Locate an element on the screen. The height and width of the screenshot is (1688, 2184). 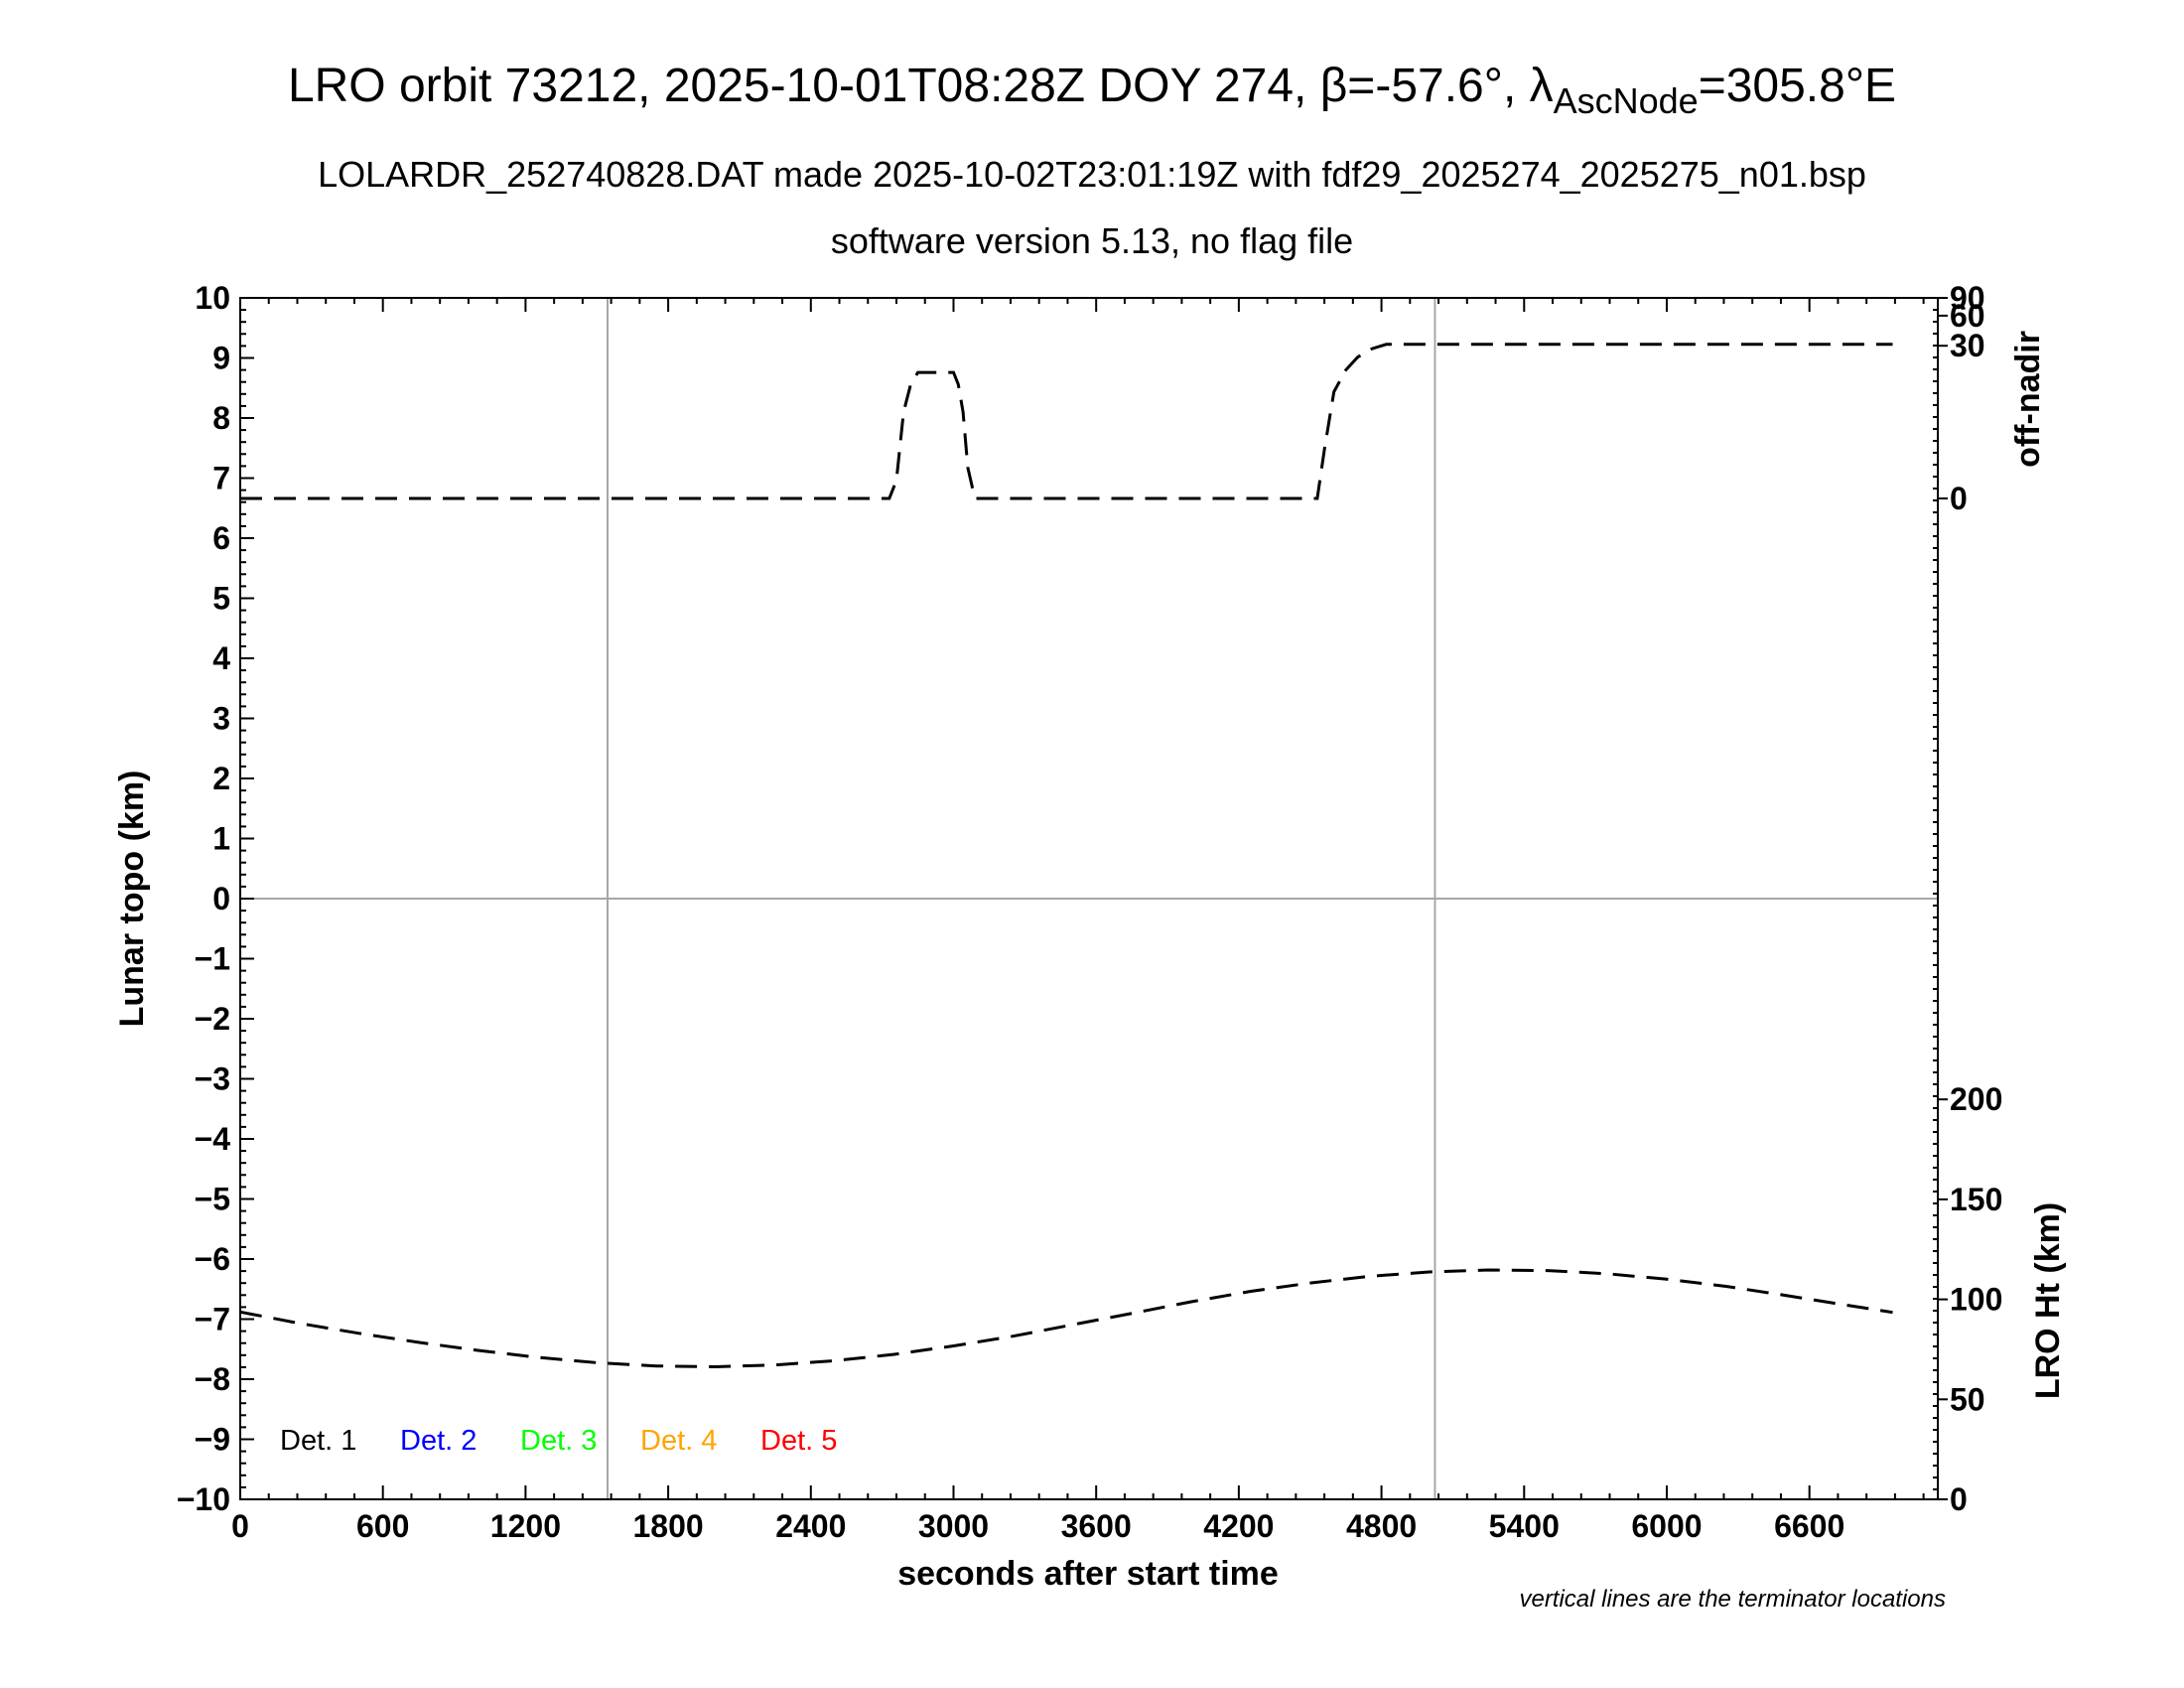
x-tick-label: 6600 is located at coordinates (1809, 1526).